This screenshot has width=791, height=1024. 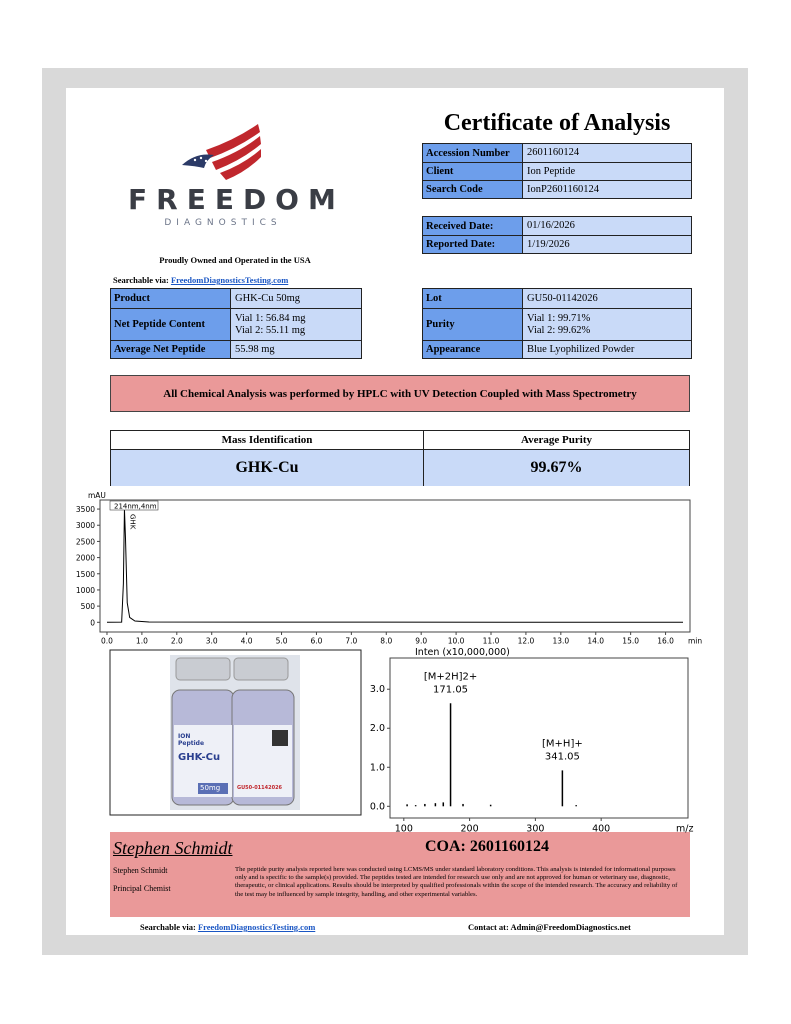 What do you see at coordinates (171, 324) in the screenshot?
I see `row-label: Net Peptide Content` at bounding box center [171, 324].